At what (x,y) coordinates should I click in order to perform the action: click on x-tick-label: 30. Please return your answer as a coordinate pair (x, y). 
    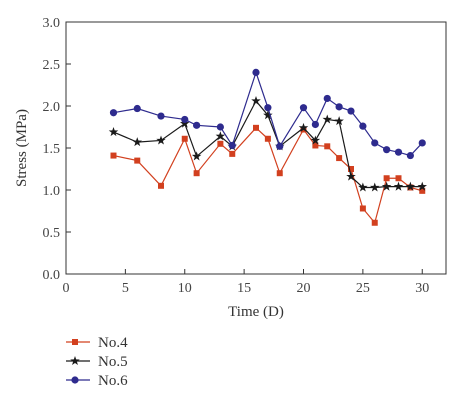
    Looking at the image, I should click on (422, 288).